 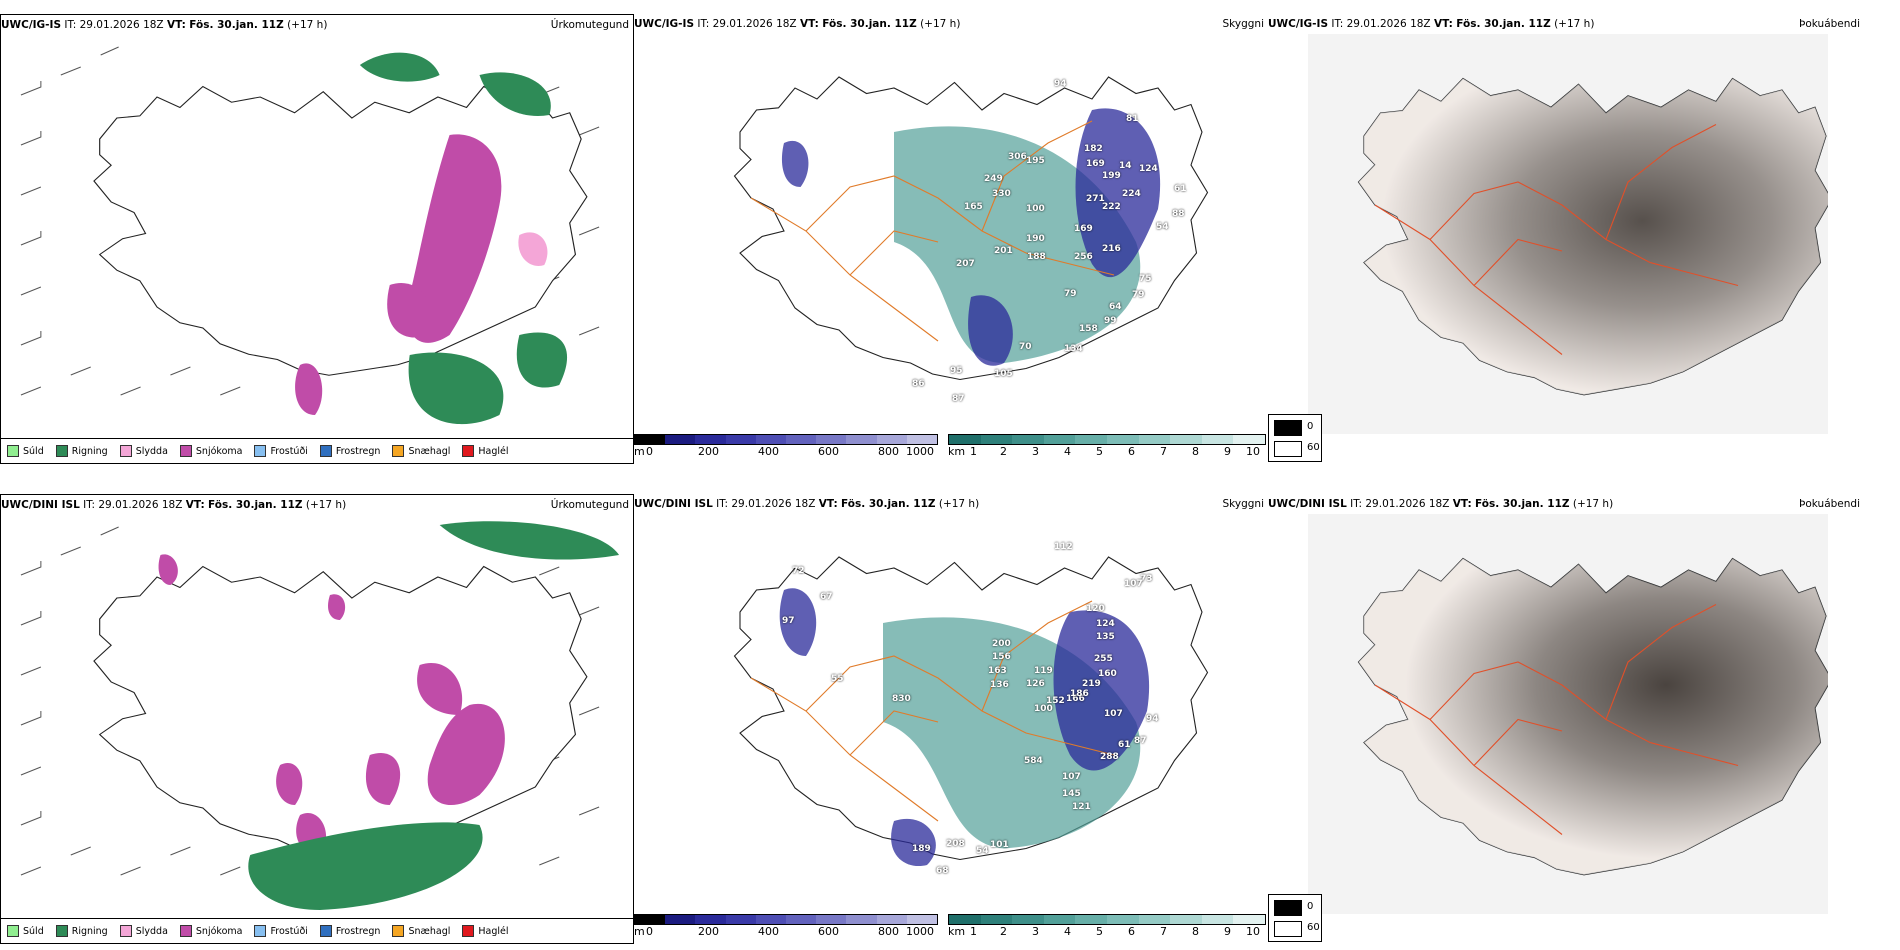 What do you see at coordinates (1163, 931) in the screenshot?
I see `cbar-tick: 7` at bounding box center [1163, 931].